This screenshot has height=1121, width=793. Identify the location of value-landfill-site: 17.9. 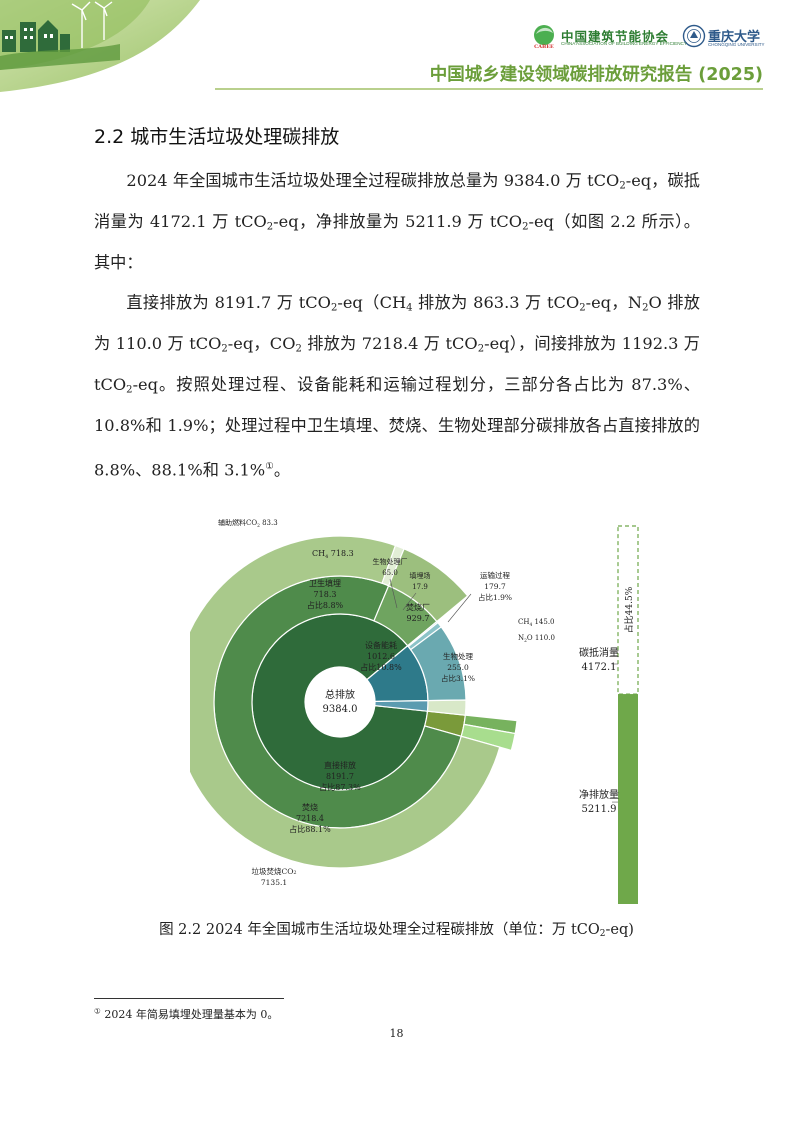
(420, 587).